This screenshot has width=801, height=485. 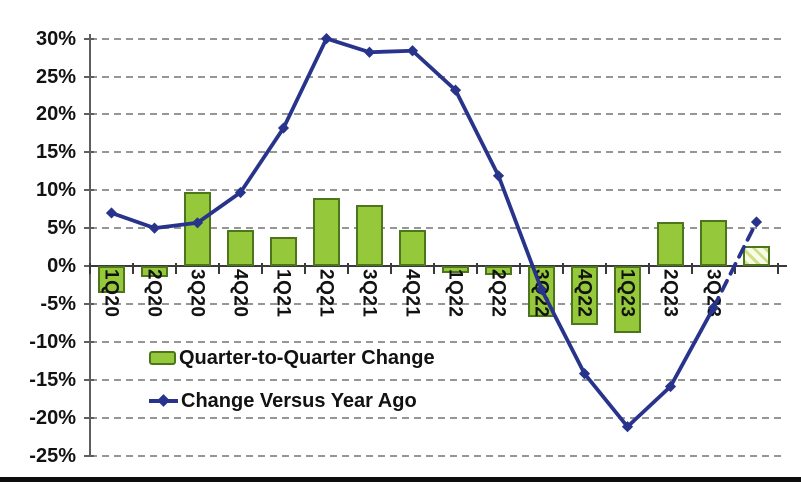 What do you see at coordinates (326, 293) in the screenshot?
I see `x-axis-label: 2Q21` at bounding box center [326, 293].